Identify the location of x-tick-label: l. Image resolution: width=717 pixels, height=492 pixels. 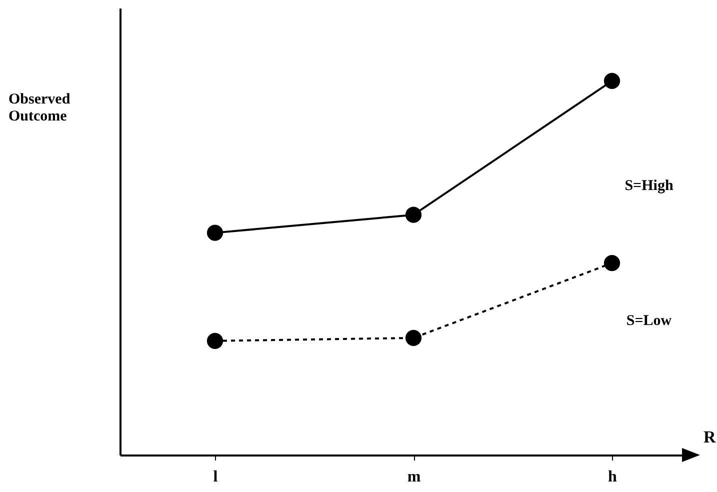
(215, 477).